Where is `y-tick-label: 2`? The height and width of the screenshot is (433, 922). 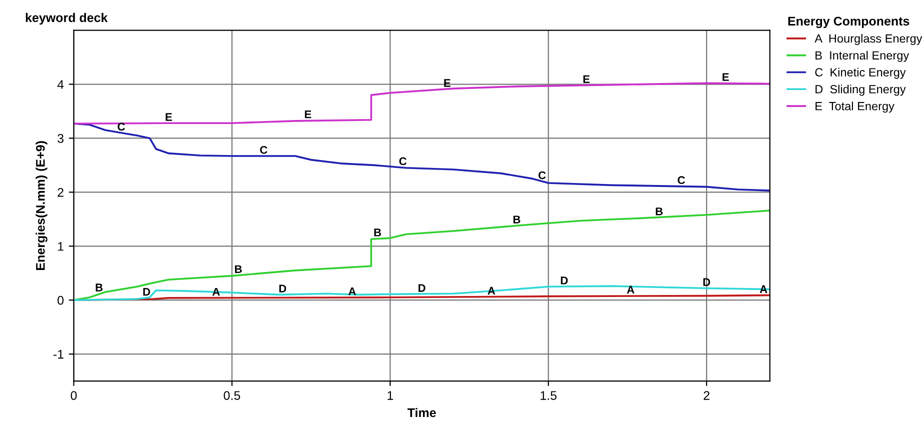
y-tick-label: 2 is located at coordinates (61, 192).